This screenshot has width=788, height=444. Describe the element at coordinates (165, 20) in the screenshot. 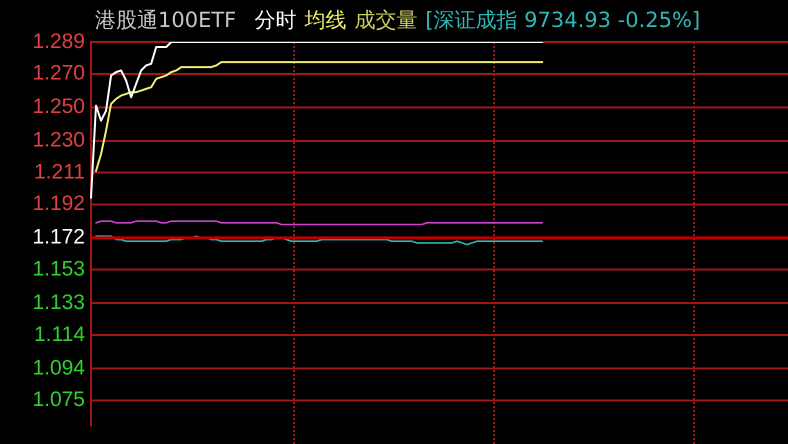

I see `chart-title: 港股通100ETF` at that location.